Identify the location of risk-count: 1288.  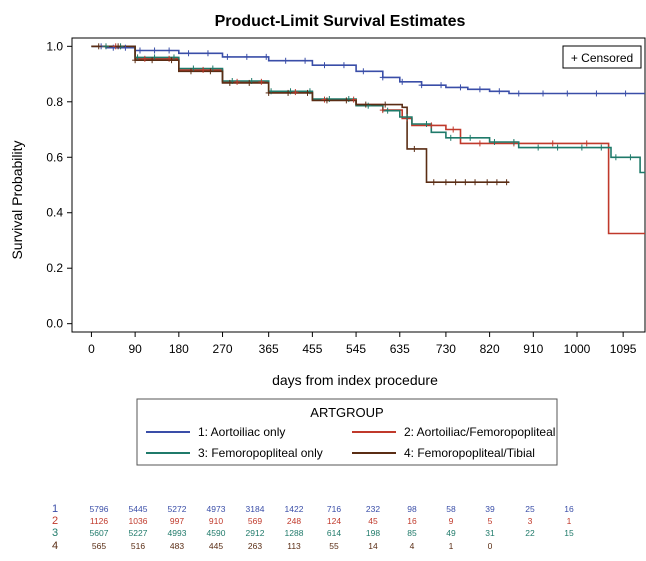
(294, 533).